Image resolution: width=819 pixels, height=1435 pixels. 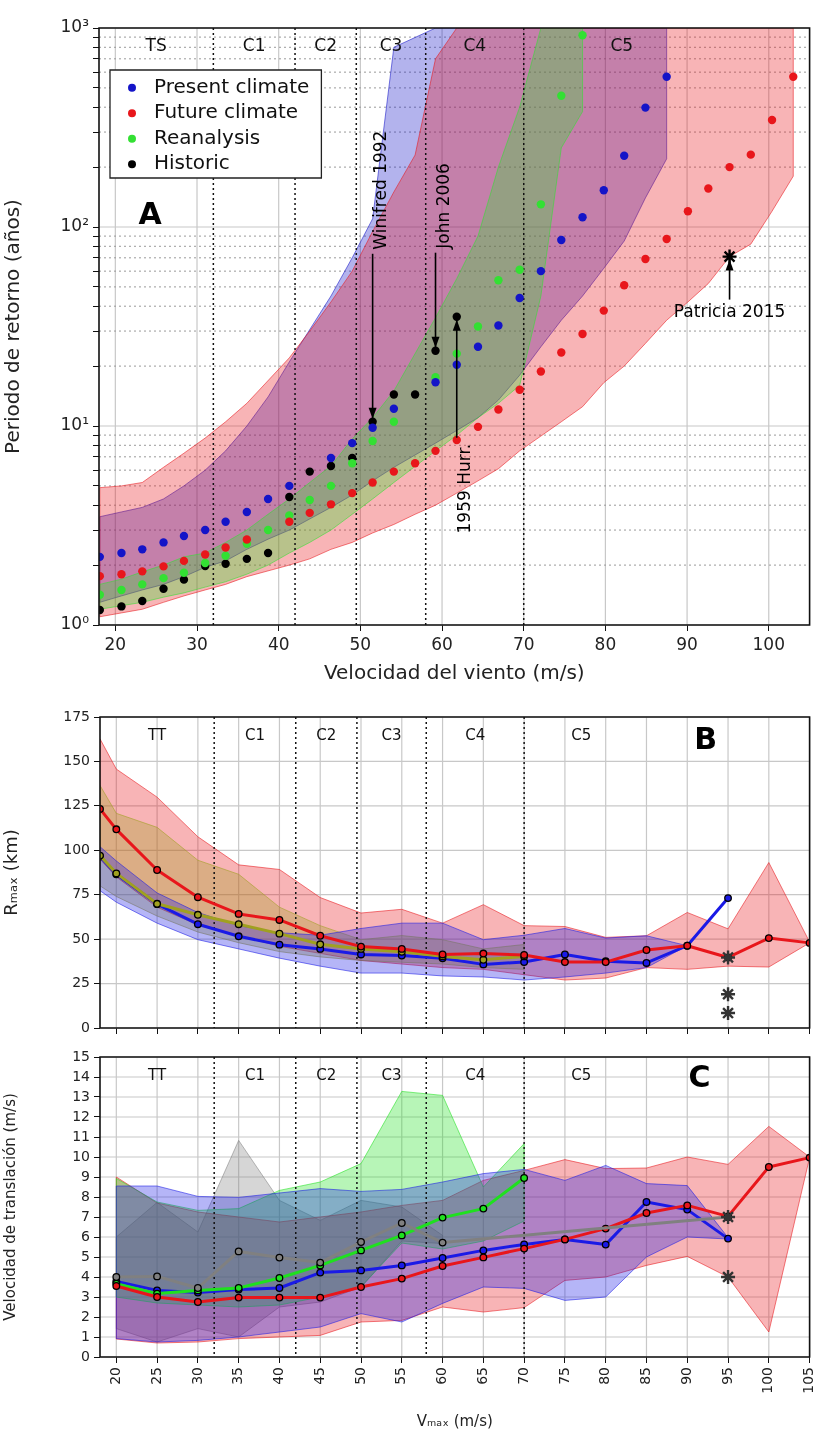 What do you see at coordinates (464, 488) in the screenshot?
I see `annotation: 1959 Hurr.` at bounding box center [464, 488].